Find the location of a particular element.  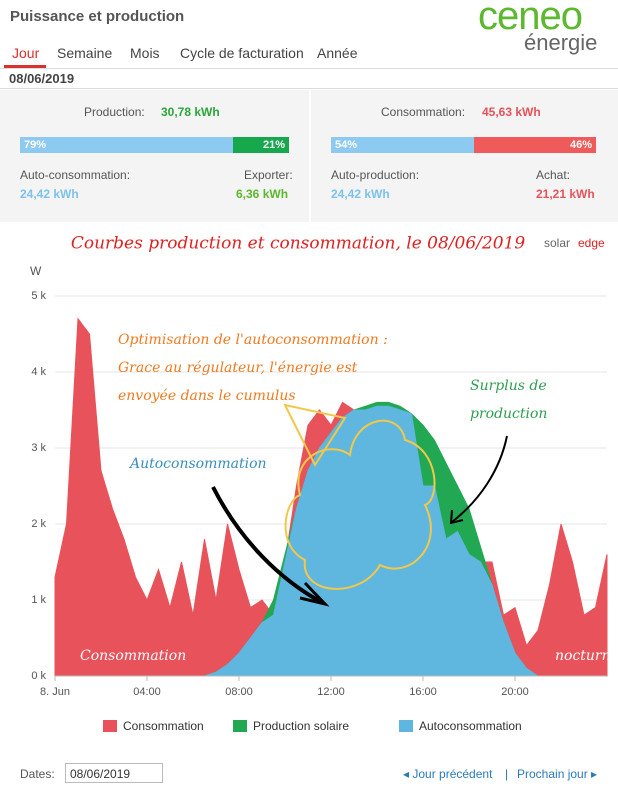

split-label: 21% is located at coordinates (273, 145).